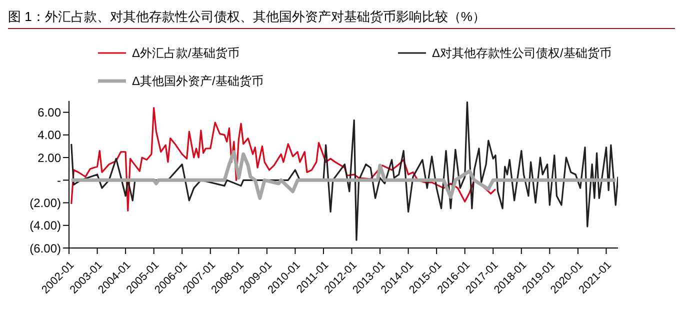 The image size is (683, 322). Describe the element at coordinates (45, 248) in the screenshot. I see `y-tick-label: (6.00)` at that location.